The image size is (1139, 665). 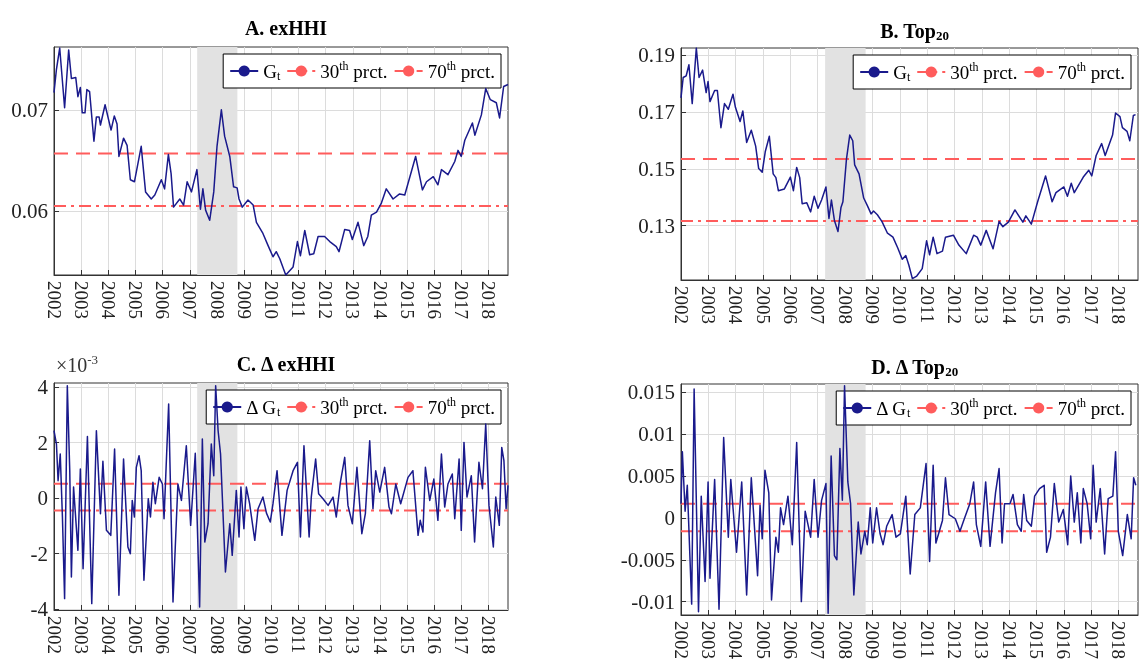 I want to click on y-tick-label: 0.17, so click(x=656, y=112).